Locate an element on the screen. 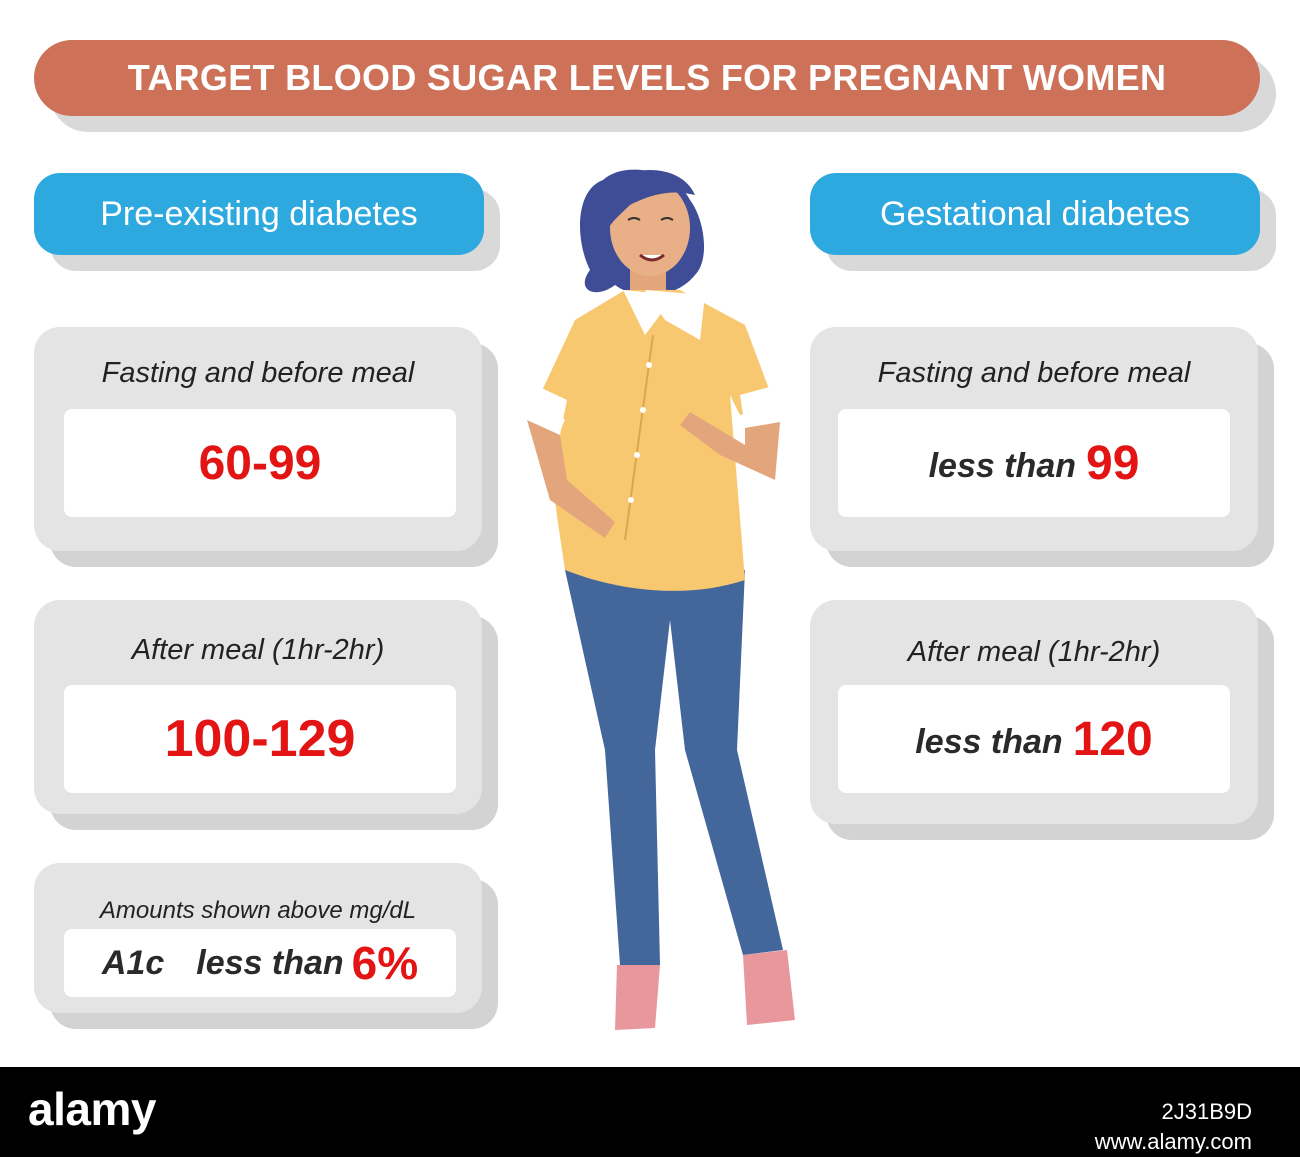  value: 60-99 is located at coordinates (260, 463).